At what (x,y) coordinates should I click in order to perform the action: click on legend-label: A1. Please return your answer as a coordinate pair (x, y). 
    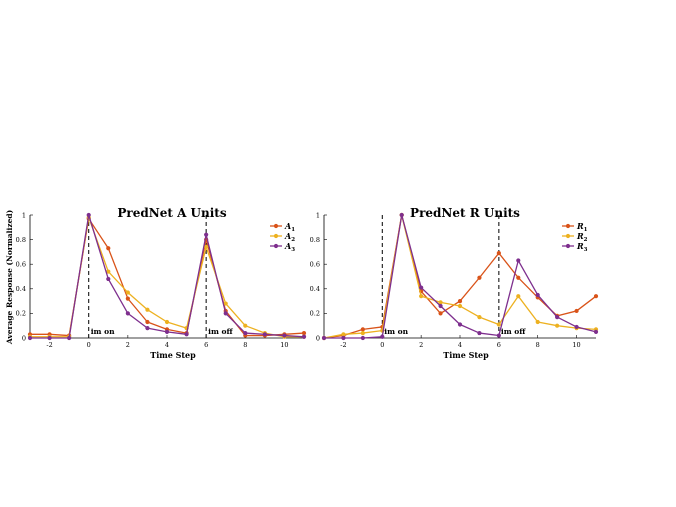
    Looking at the image, I should click on (289, 227).